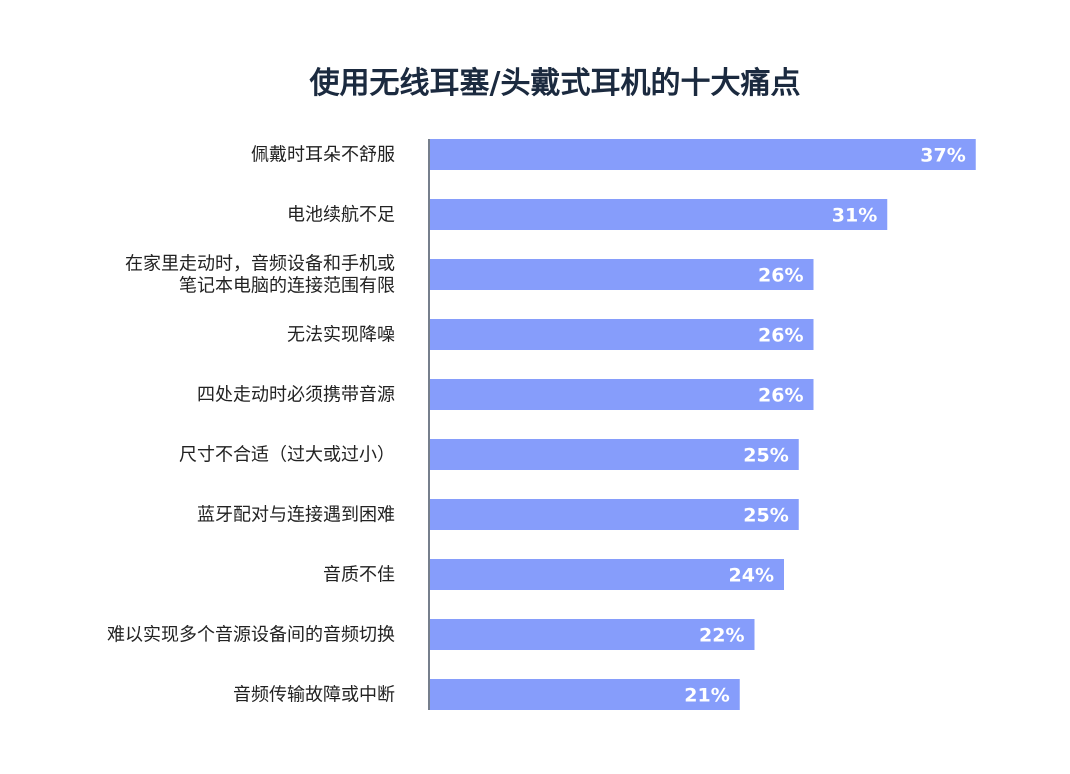  What do you see at coordinates (721, 636) in the screenshot?
I see `value-label-9: 22%` at bounding box center [721, 636].